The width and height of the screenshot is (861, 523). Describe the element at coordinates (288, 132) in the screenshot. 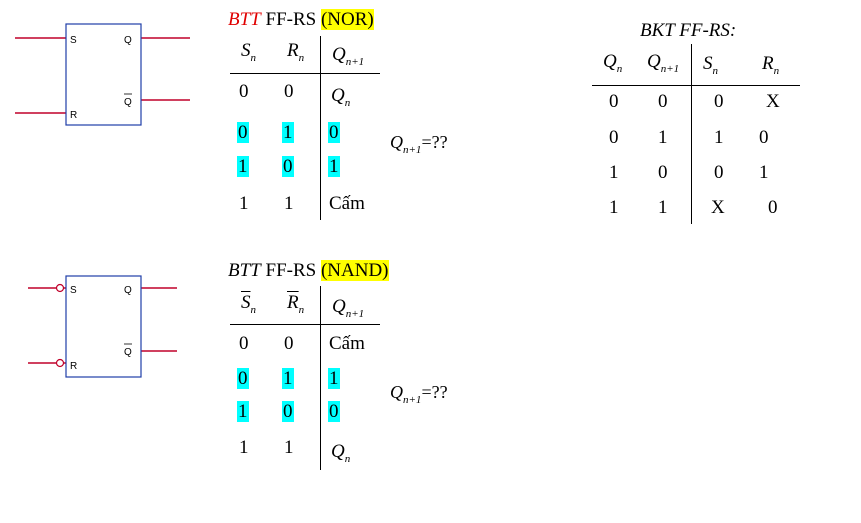

I see `nor-row2-r: 1` at that location.